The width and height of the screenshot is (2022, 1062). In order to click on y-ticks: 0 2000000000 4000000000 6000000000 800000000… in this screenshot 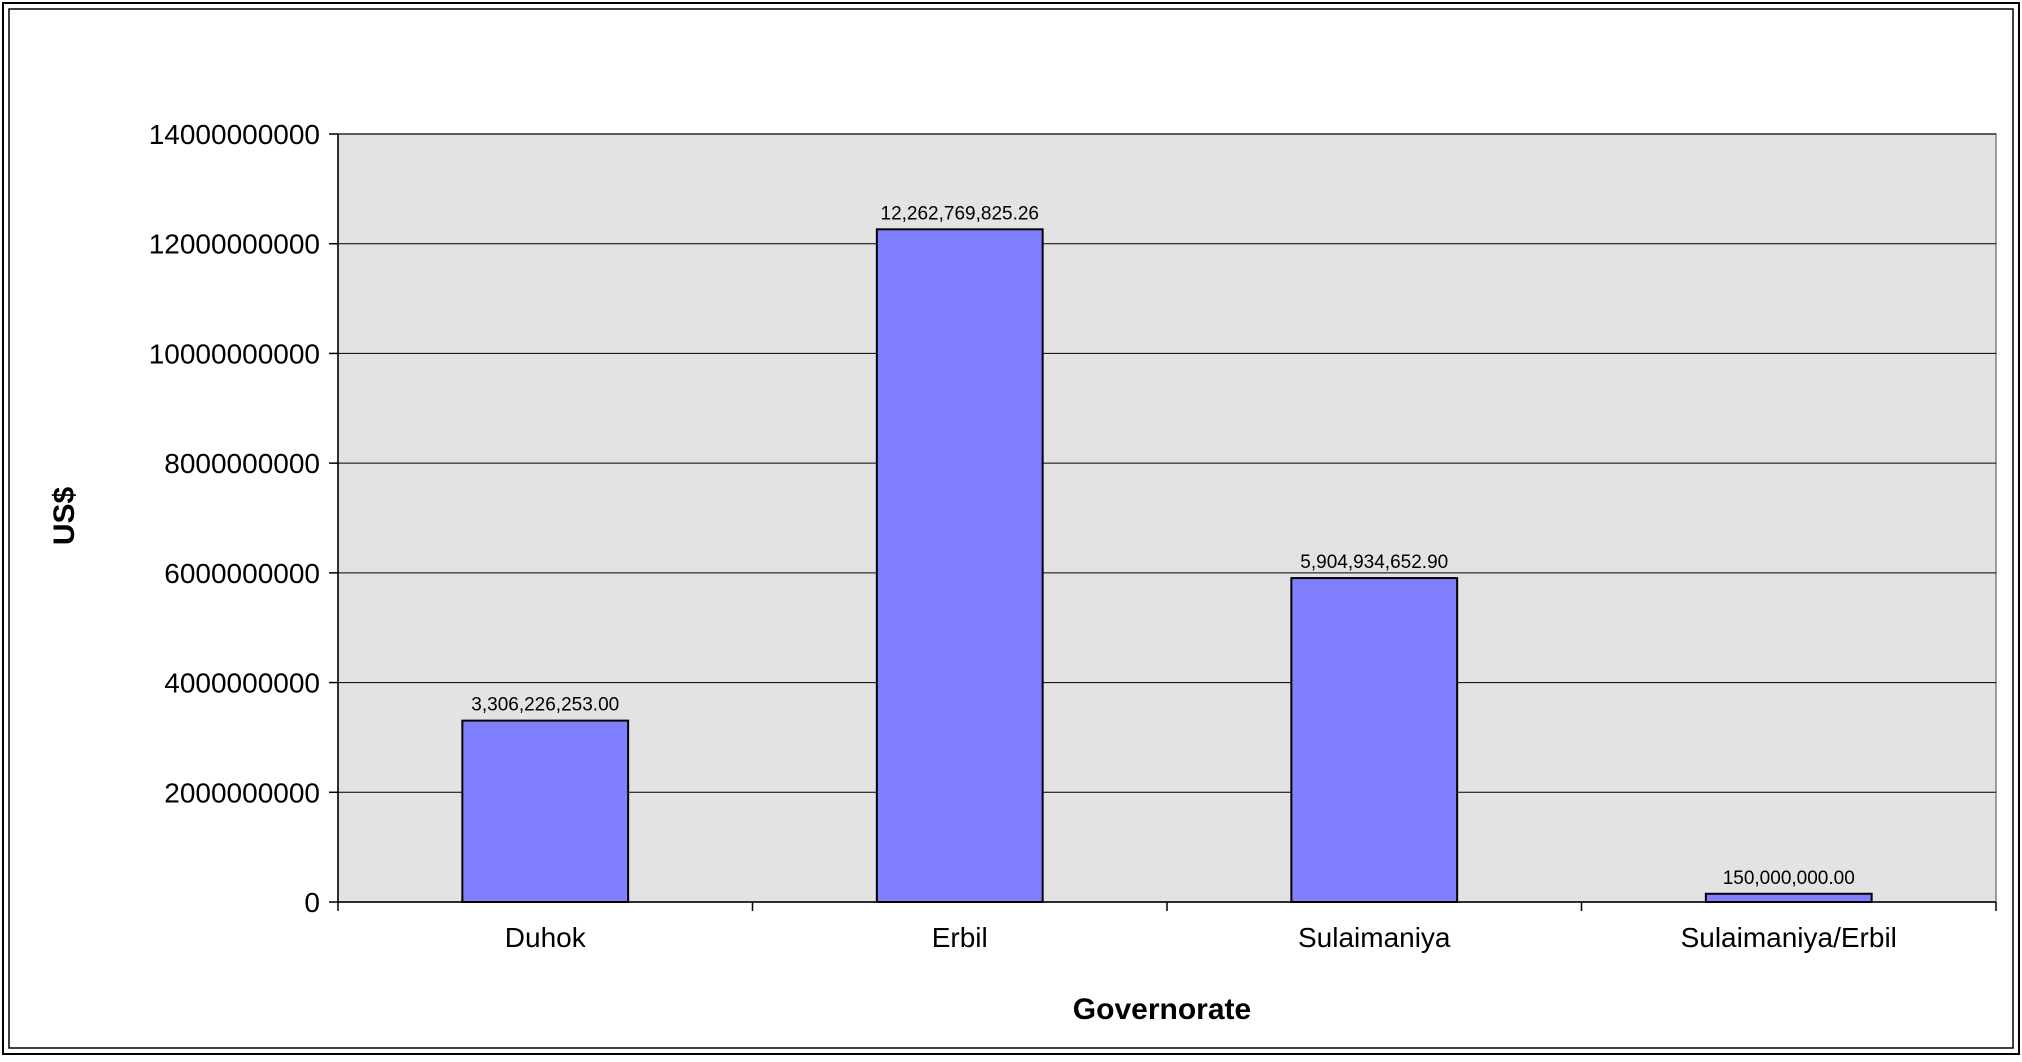, I will do `click(243, 518)`.